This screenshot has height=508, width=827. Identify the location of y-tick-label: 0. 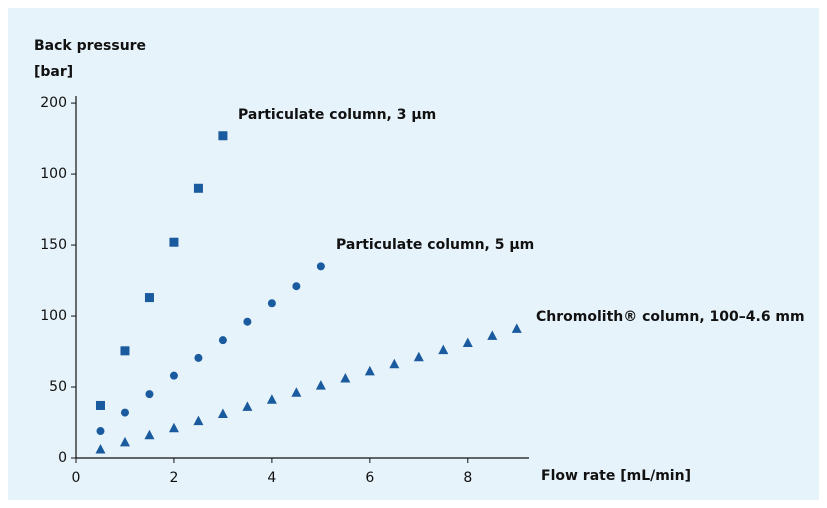
(62, 458).